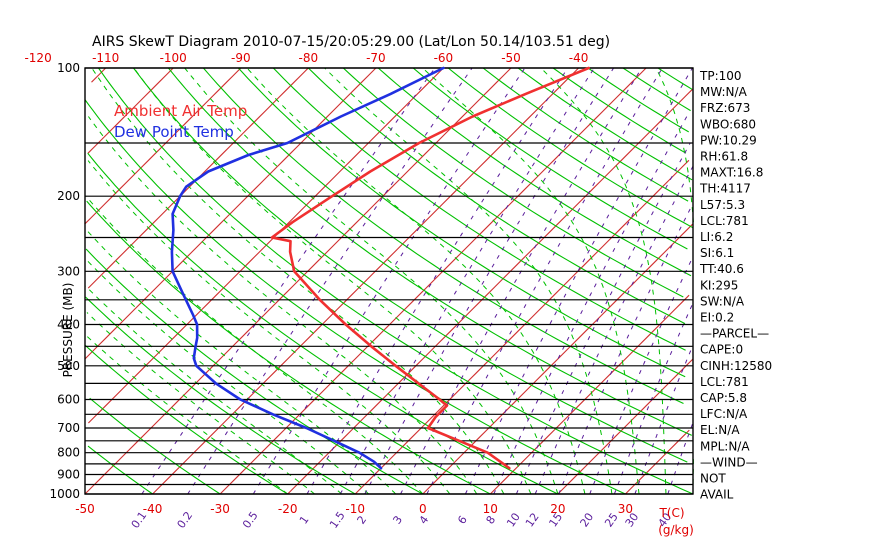  I want to click on pressure-tick-labels: 100 200 300 400 500 600 700 800 900 1000, so click(64, 281).